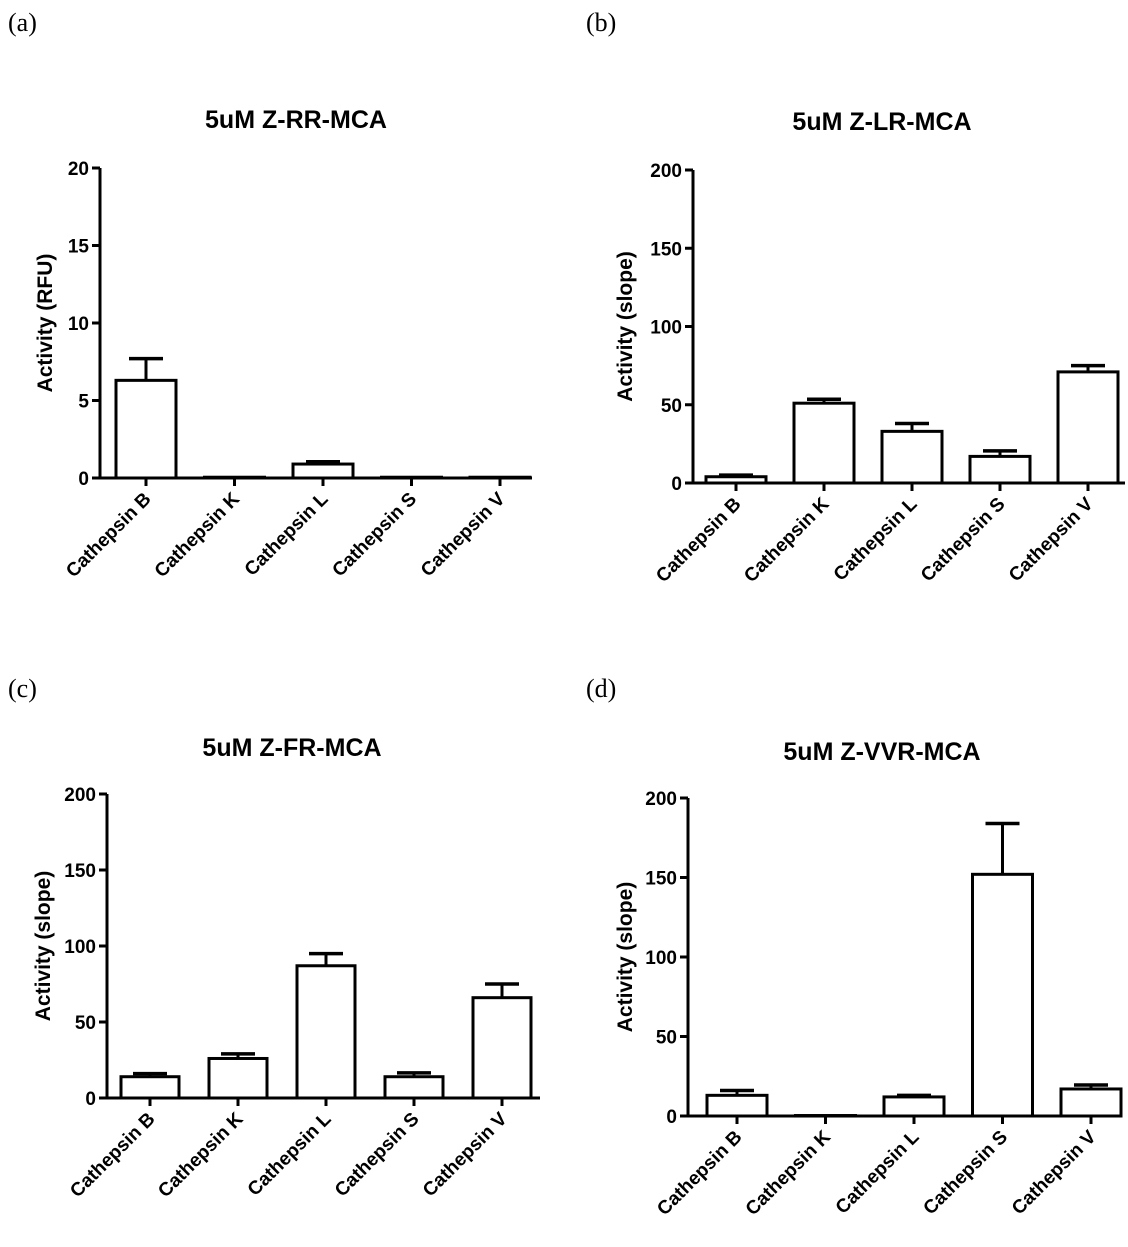 The height and width of the screenshot is (1247, 1128). Describe the element at coordinates (666, 249) in the screenshot. I see `chart-2-y-tick-label: 150` at that location.